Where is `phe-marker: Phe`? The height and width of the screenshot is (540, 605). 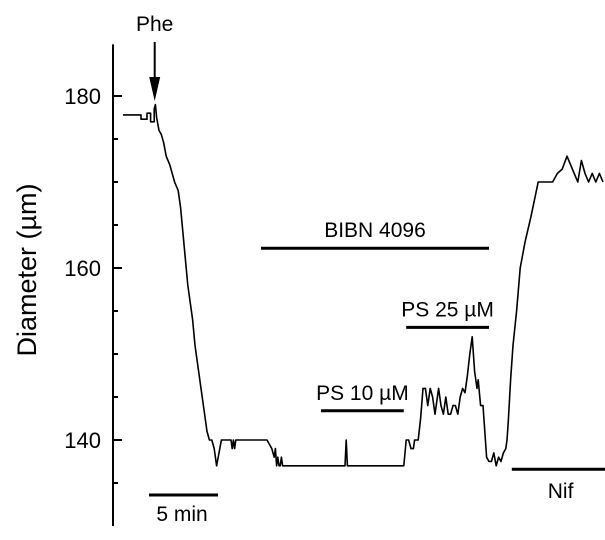 phe-marker: Phe is located at coordinates (154, 57).